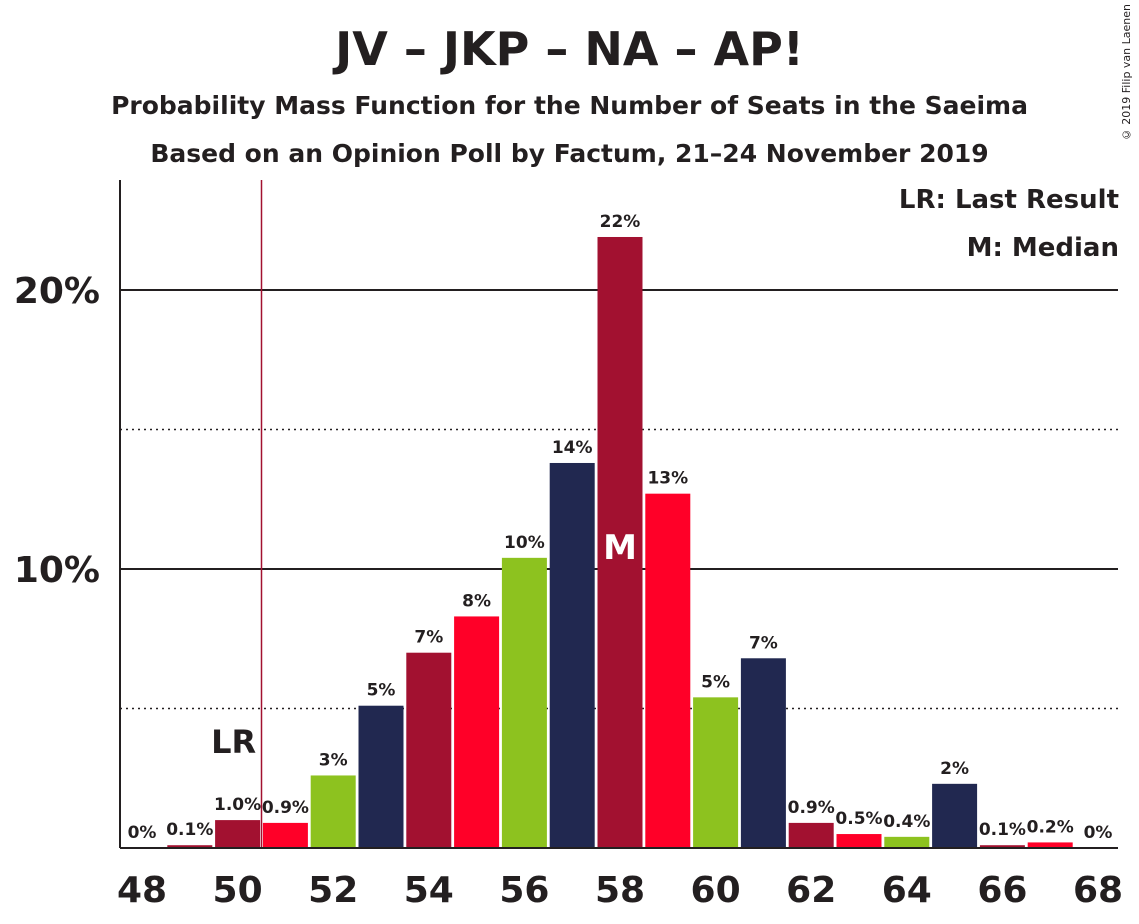 This screenshot has height=924, width=1139. I want to click on x-tick-label: 52, so click(333, 890).